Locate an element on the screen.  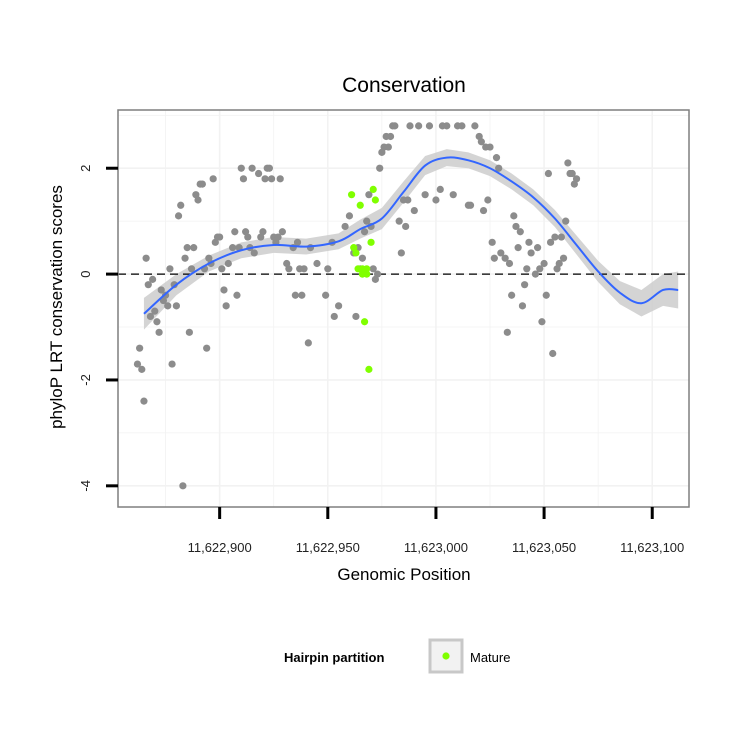
x-tick-label: 11,622,900 is located at coordinates (220, 547).